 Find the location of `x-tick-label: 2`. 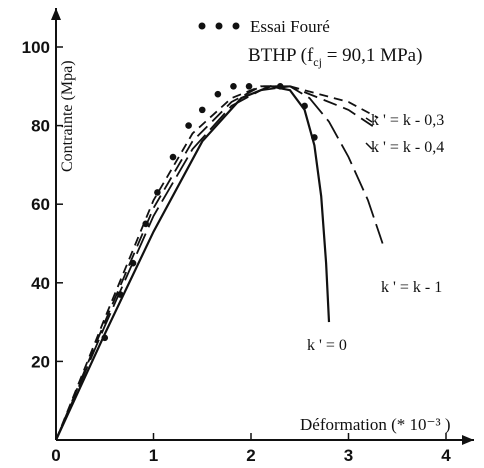

x-tick-label: 2 is located at coordinates (250, 455).